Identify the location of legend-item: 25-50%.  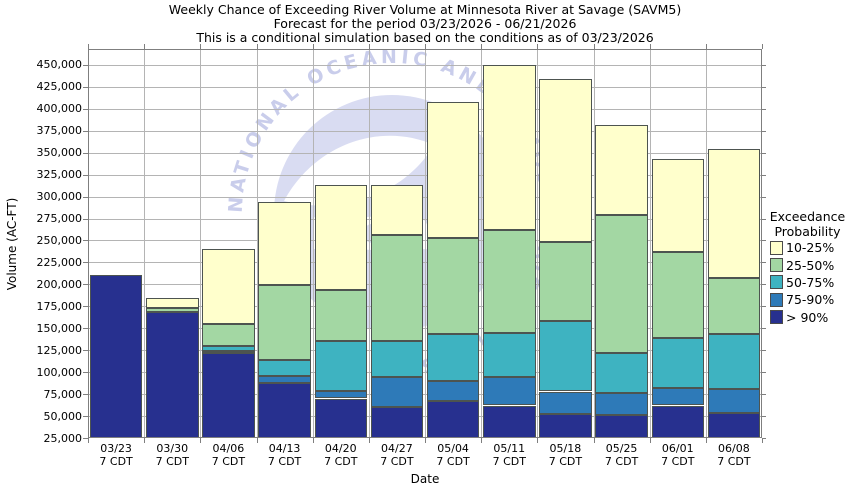
(810, 264).